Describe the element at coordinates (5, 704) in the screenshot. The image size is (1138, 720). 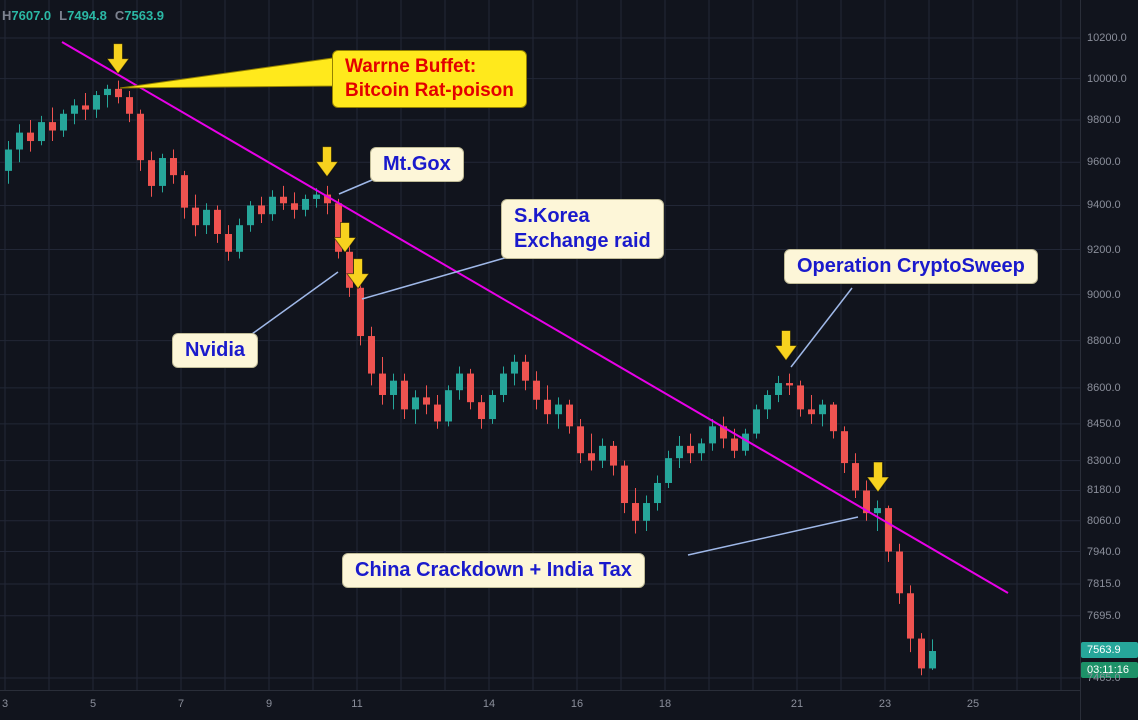
I see `time-tick-label: 3` at that location.